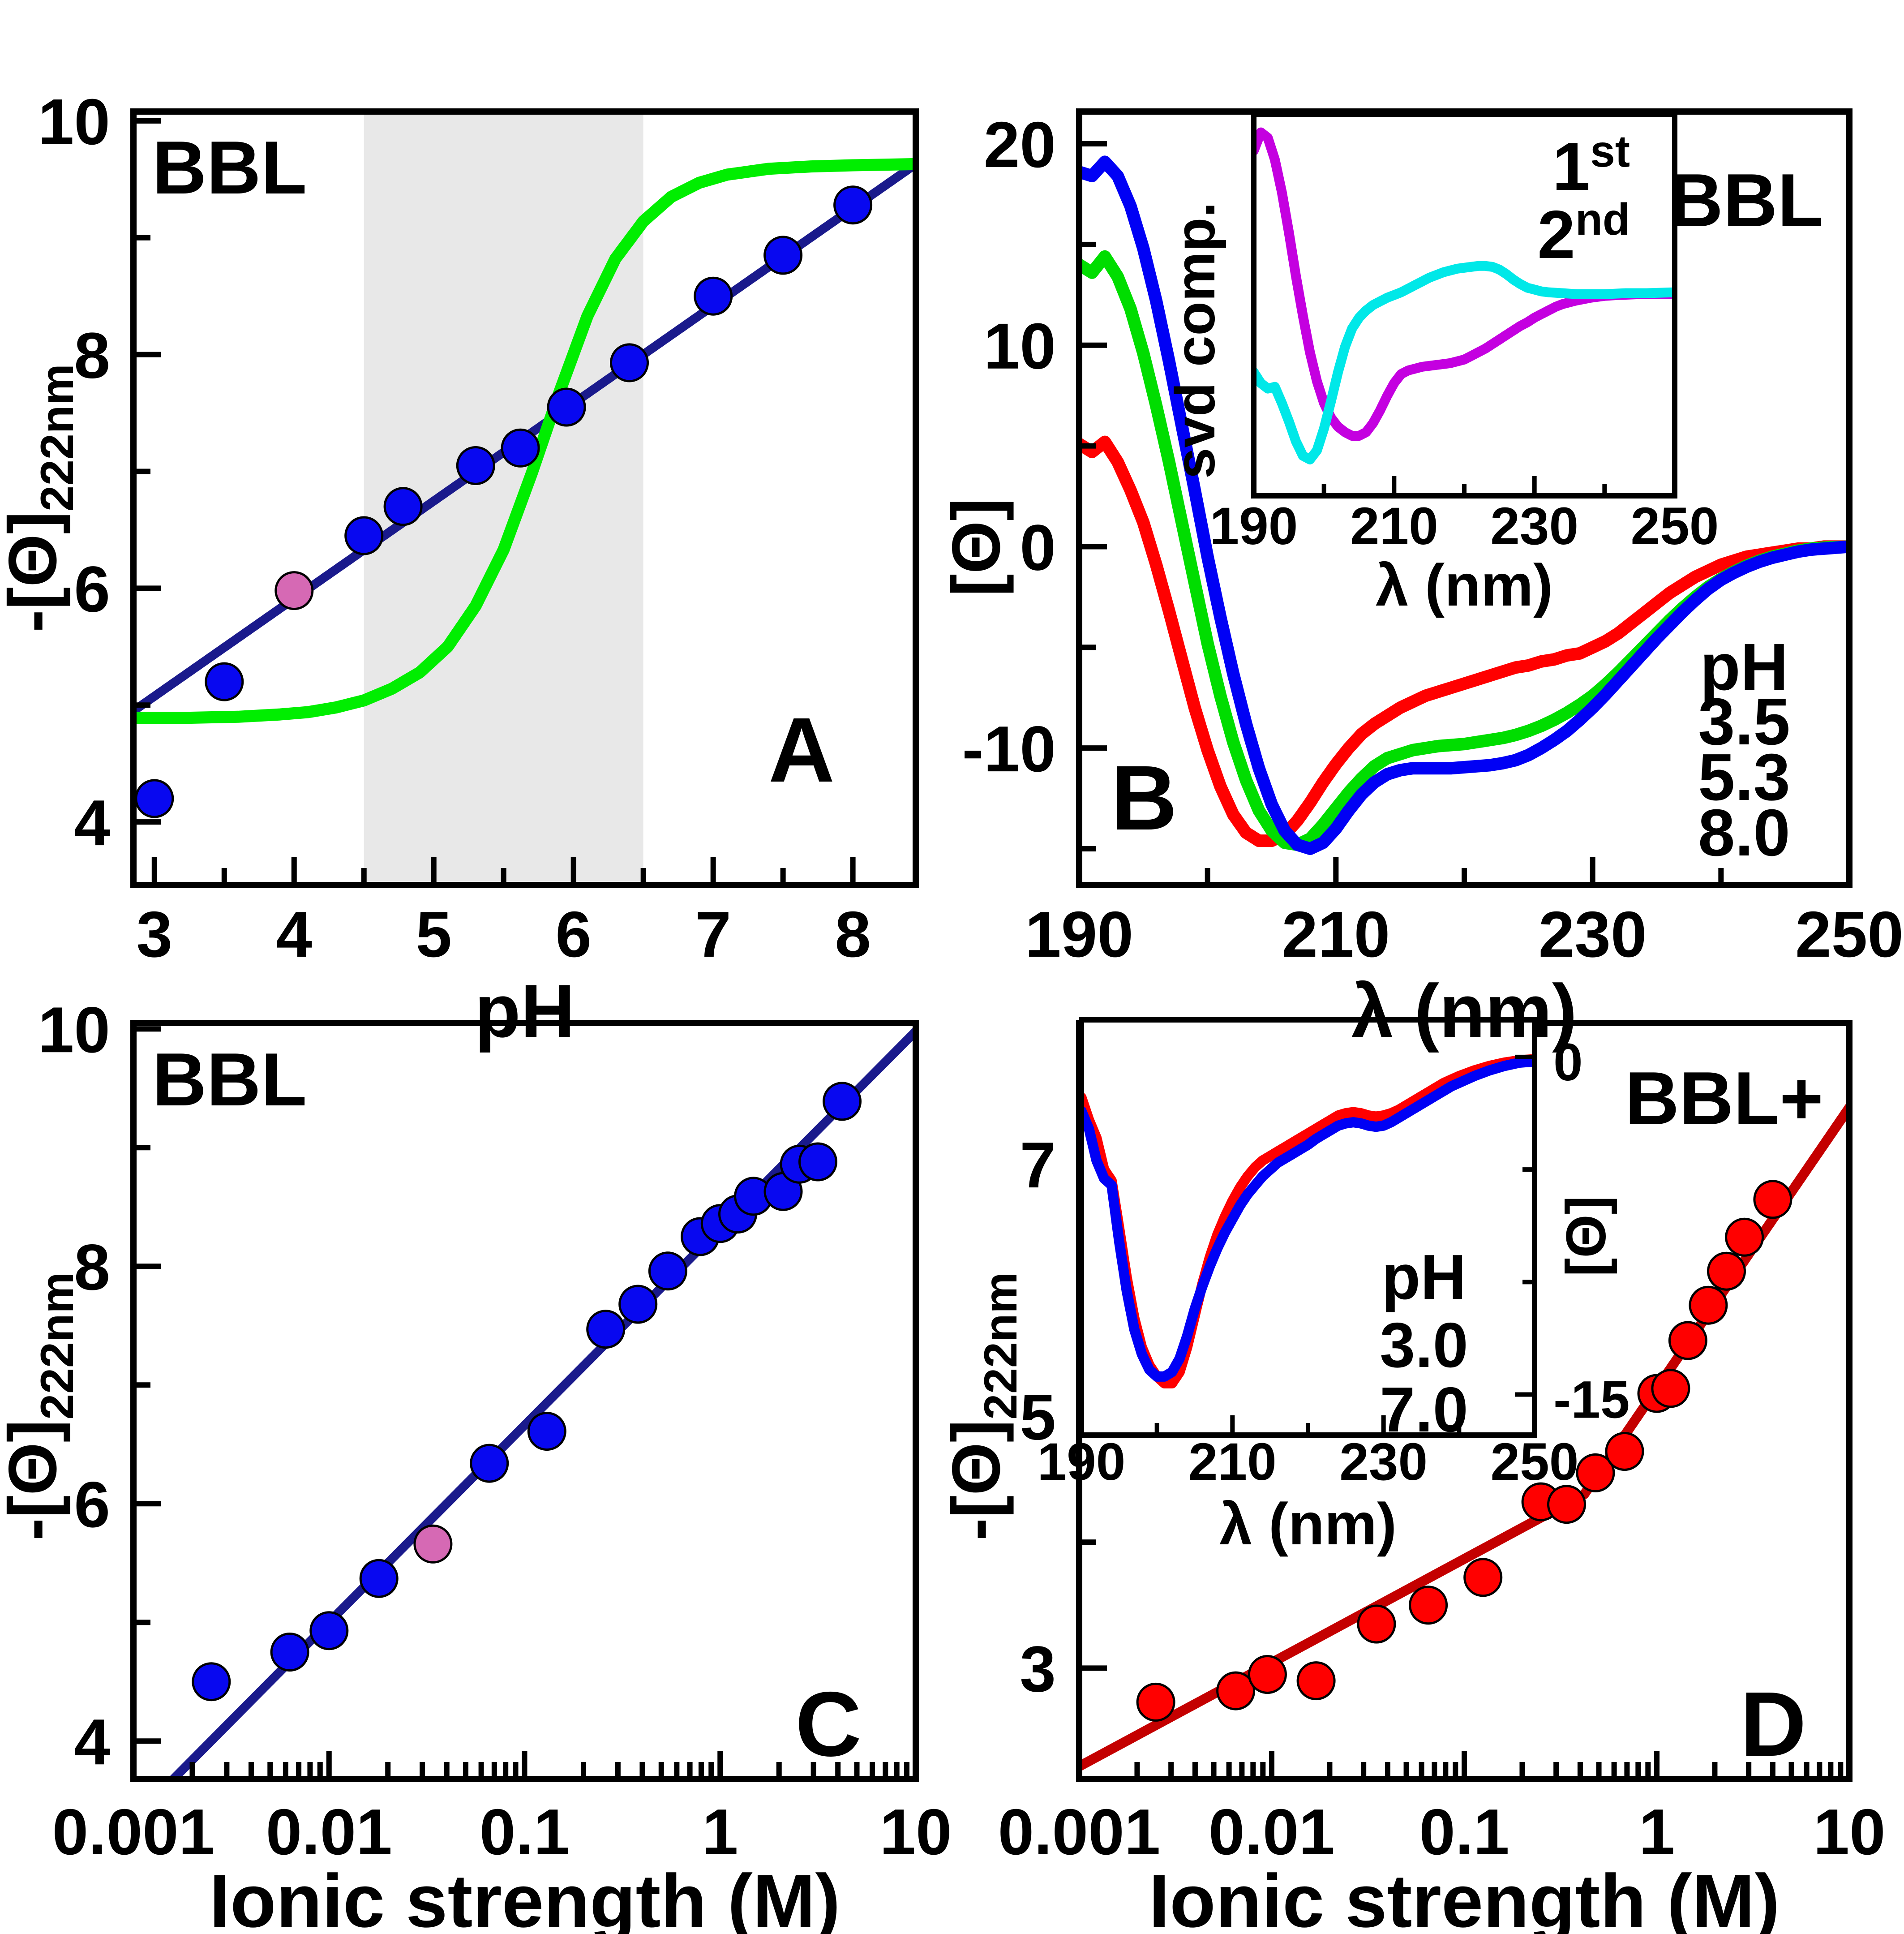 This screenshot has height=1934, width=1904. What do you see at coordinates (1592, 1400) in the screenshot?
I see `y-tick-label: -15` at bounding box center [1592, 1400].